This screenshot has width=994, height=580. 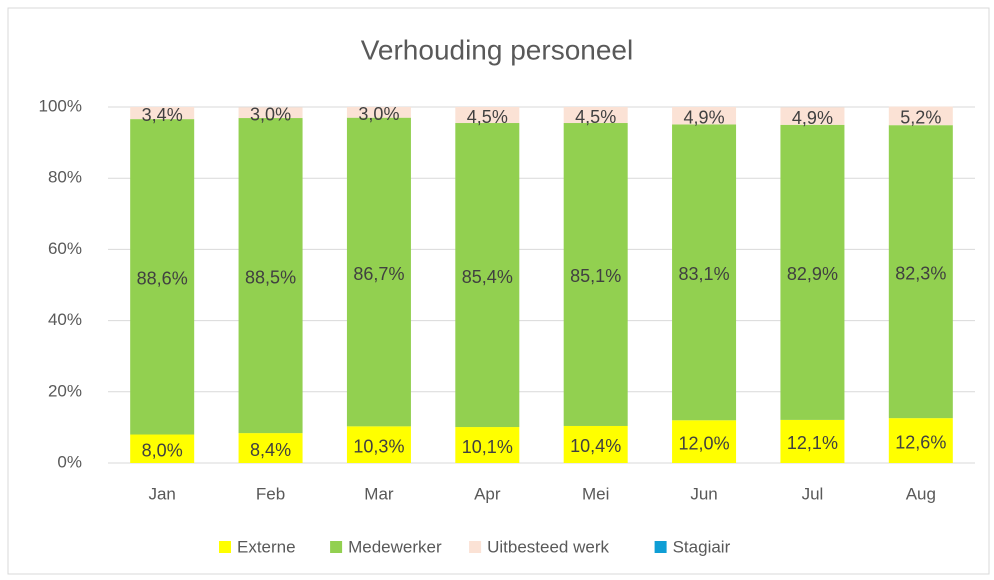 I want to click on data-label: 3,4%, so click(x=162, y=115).